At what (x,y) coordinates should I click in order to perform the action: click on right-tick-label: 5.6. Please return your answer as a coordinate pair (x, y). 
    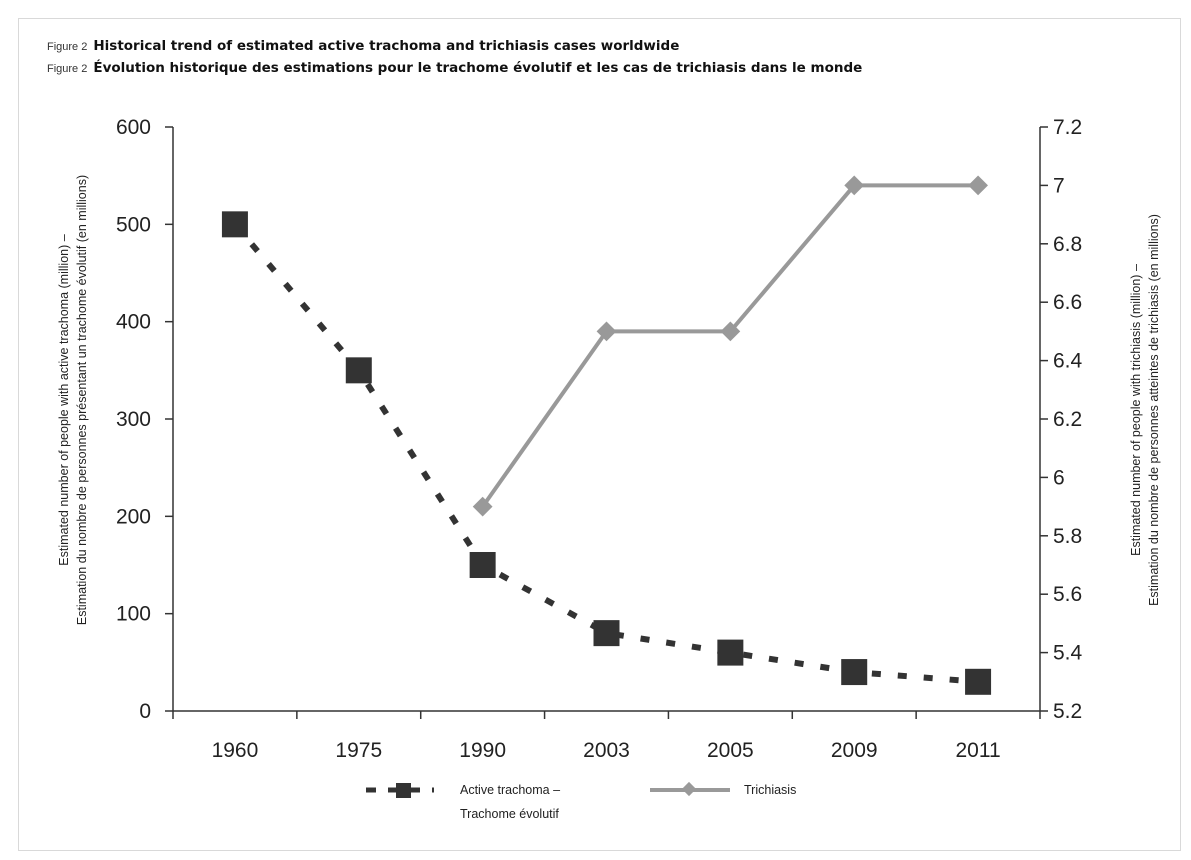
    Looking at the image, I should click on (1067, 594).